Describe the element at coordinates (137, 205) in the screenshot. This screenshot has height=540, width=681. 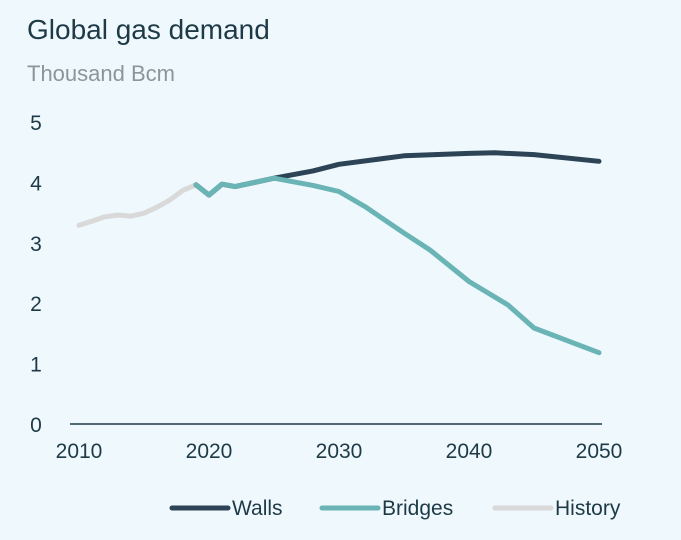
I see `series-line-history` at that location.